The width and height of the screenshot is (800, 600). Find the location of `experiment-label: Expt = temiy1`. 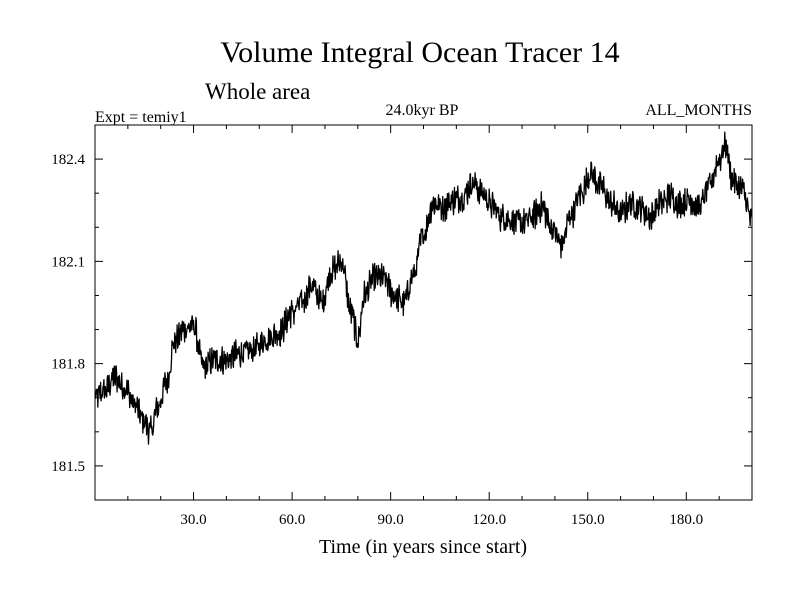

experiment-label: Expt = temiy1 is located at coordinates (141, 117).